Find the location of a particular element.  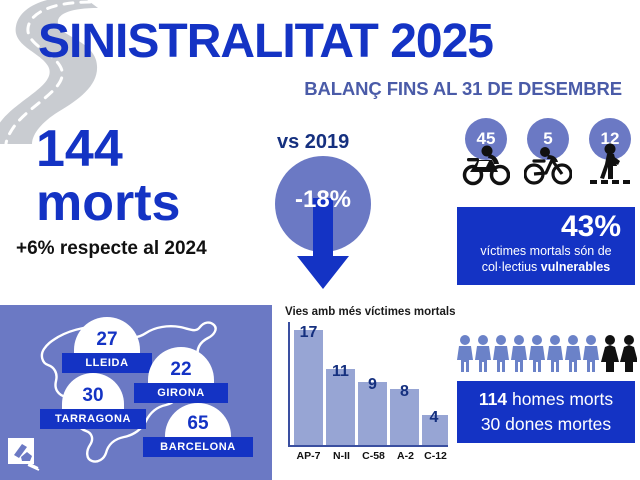

province-marker-barcelona: 65 BARCELONA is located at coordinates (198, 430).